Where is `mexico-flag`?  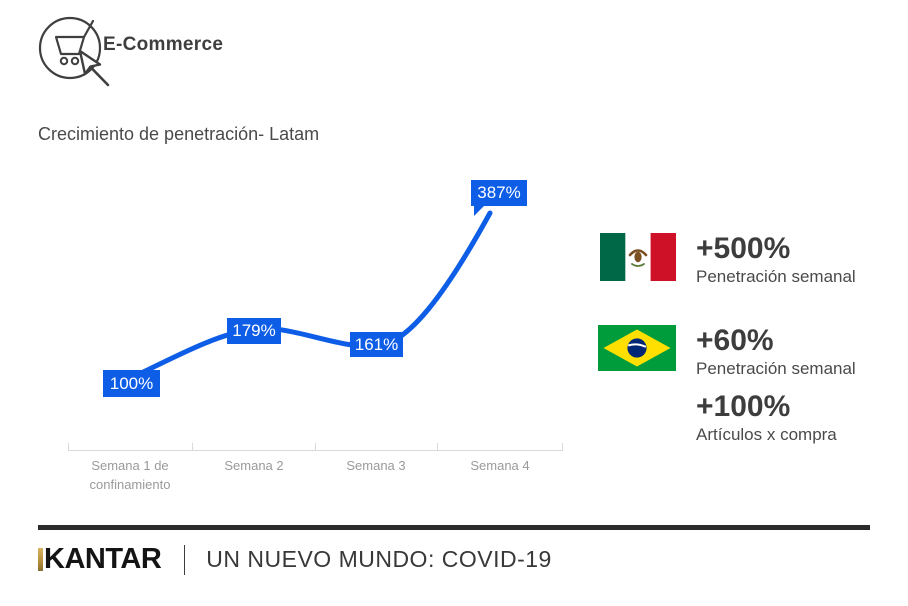 mexico-flag is located at coordinates (638, 257).